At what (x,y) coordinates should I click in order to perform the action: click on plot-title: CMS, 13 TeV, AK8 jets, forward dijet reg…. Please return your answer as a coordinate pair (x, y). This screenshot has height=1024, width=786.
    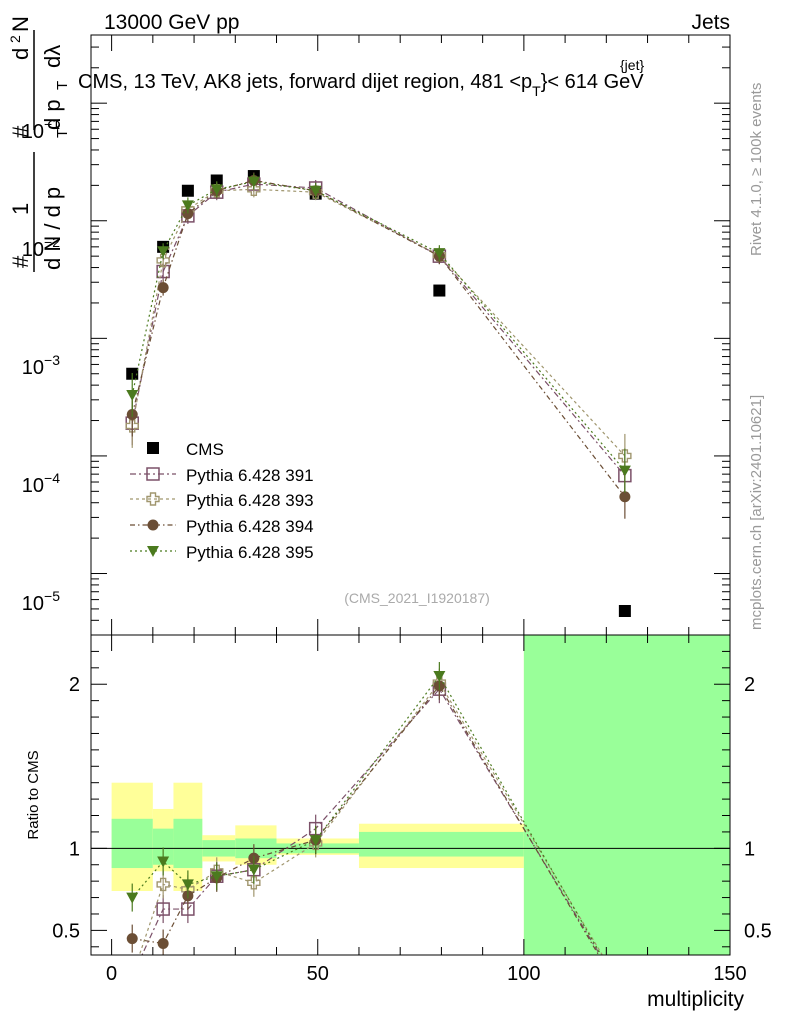
    Looking at the image, I should click on (361, 85).